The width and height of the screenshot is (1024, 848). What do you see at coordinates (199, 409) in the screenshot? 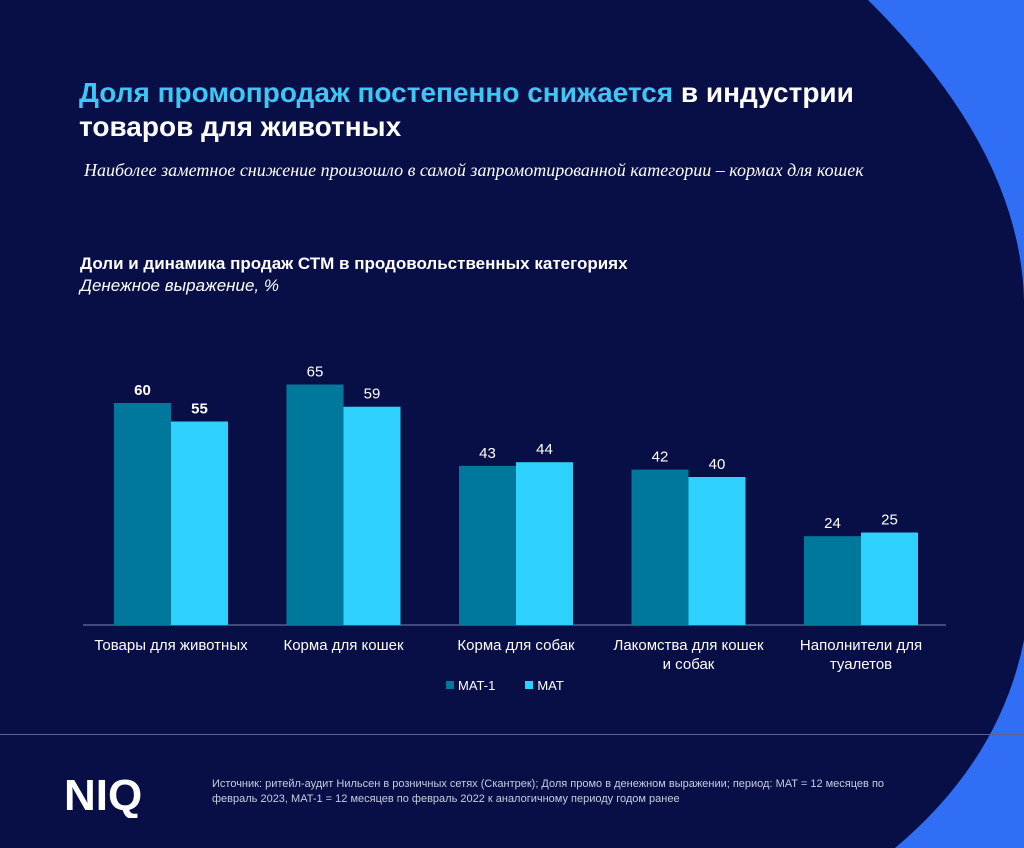
I see `data-label-mat-0: 55` at bounding box center [199, 409].